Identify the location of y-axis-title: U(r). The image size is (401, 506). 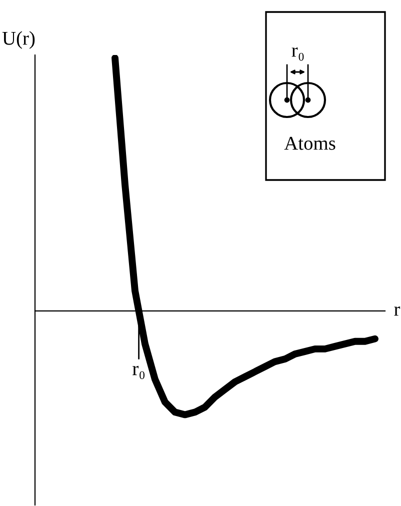
(18, 40).